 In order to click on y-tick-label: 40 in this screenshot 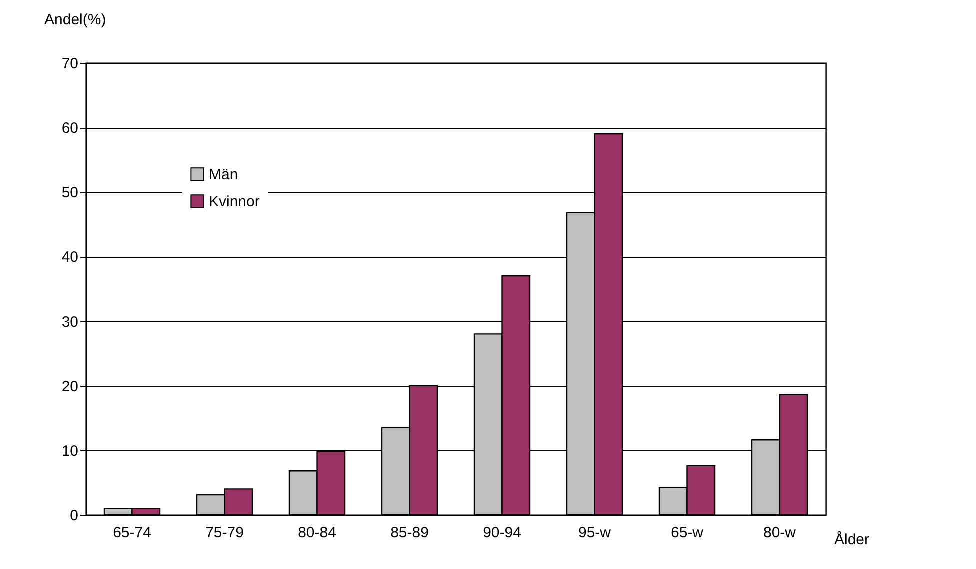, I will do `click(70, 257)`.